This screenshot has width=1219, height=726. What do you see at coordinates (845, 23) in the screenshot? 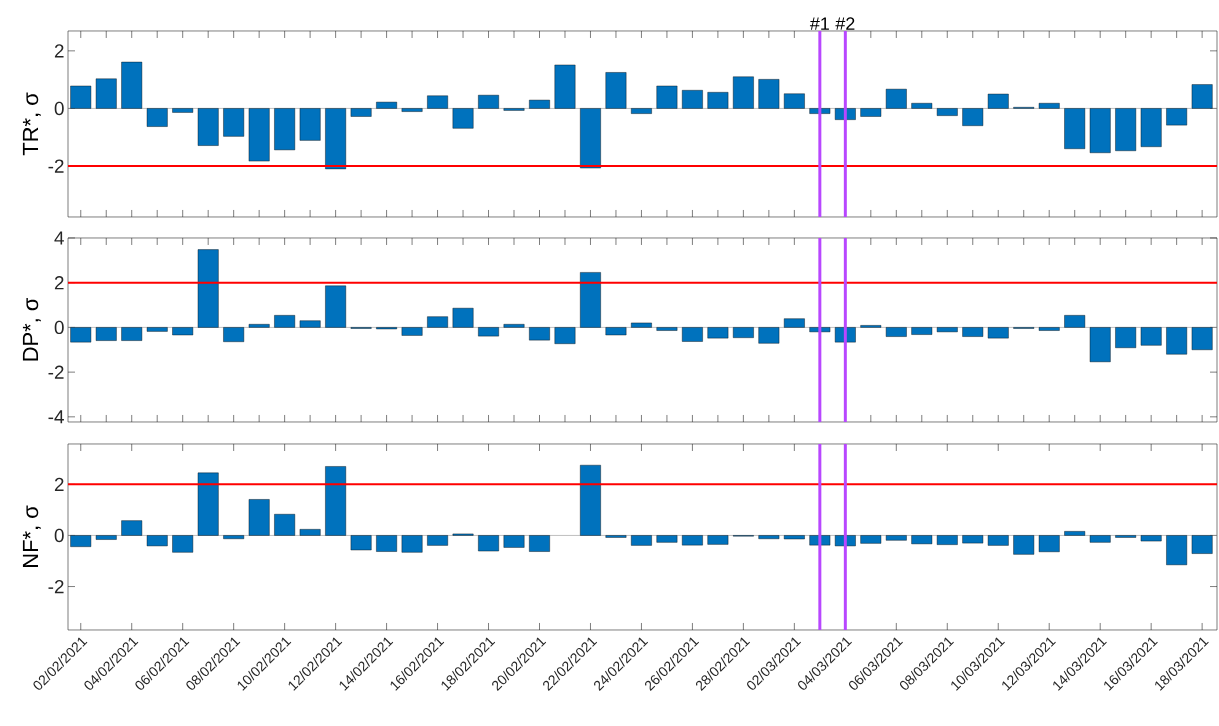
I see `ref-line-label: #2` at bounding box center [845, 23].